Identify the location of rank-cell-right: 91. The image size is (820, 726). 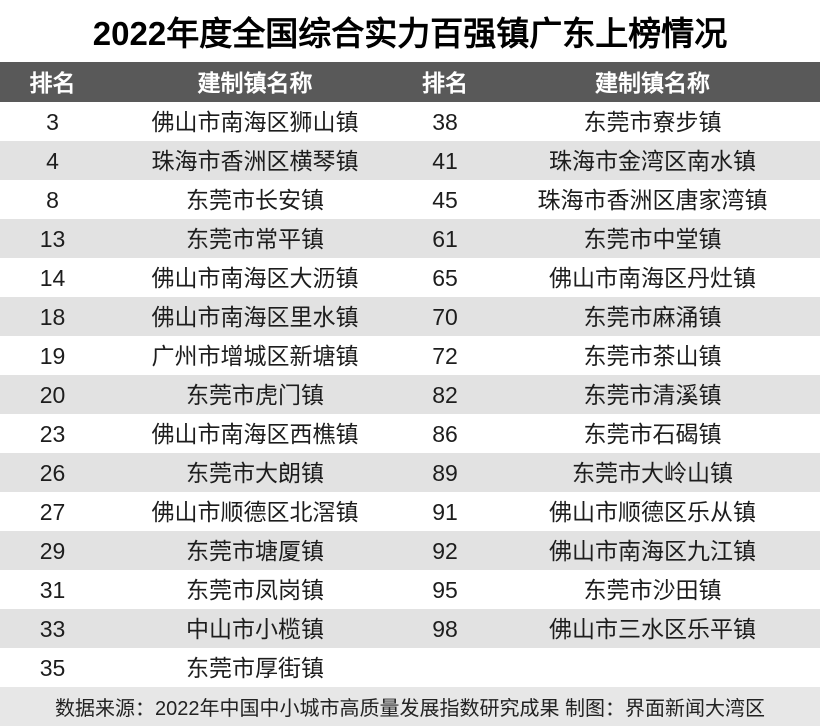
(445, 511).